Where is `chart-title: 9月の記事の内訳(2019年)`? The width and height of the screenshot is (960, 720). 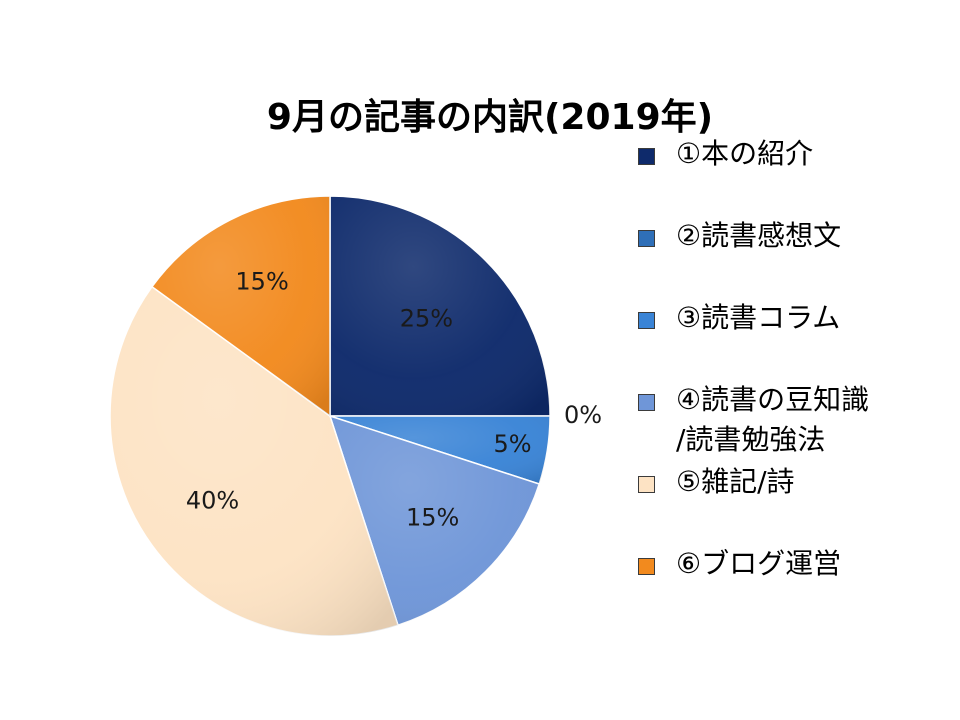 chart-title: 9月の記事の内訳(2019年) is located at coordinates (490, 117).